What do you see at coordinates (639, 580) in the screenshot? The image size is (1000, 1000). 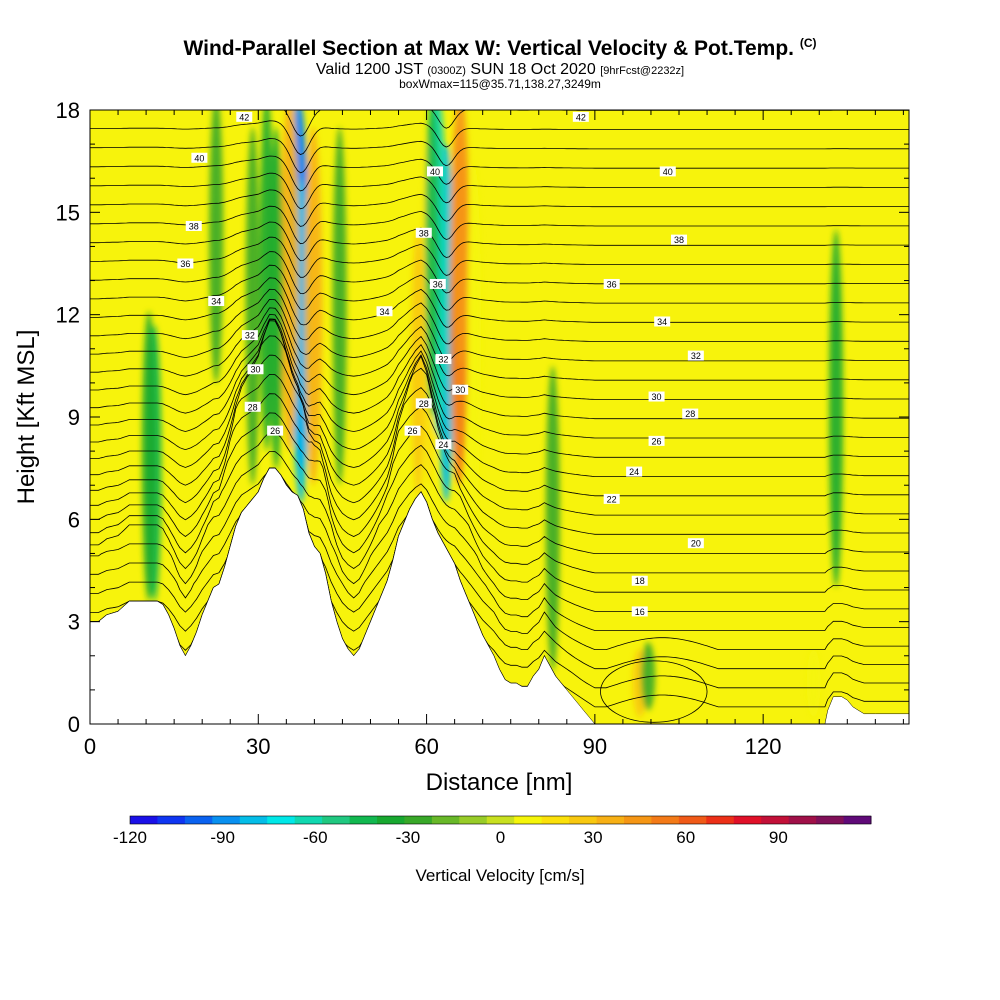 I see `theta-label: 18` at bounding box center [639, 580].